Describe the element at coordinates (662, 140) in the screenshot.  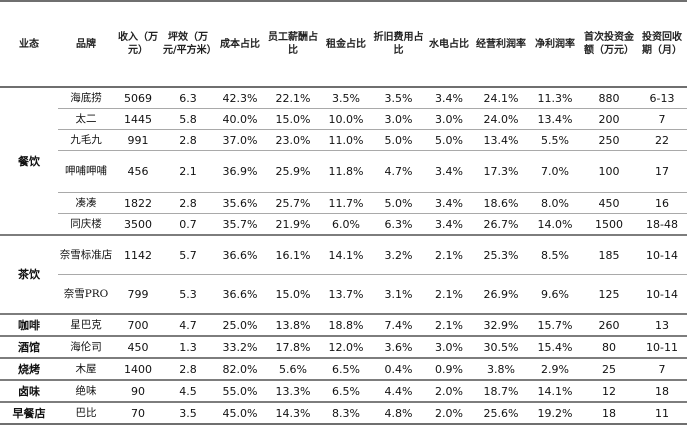
I see `value-cell: 22` at that location.